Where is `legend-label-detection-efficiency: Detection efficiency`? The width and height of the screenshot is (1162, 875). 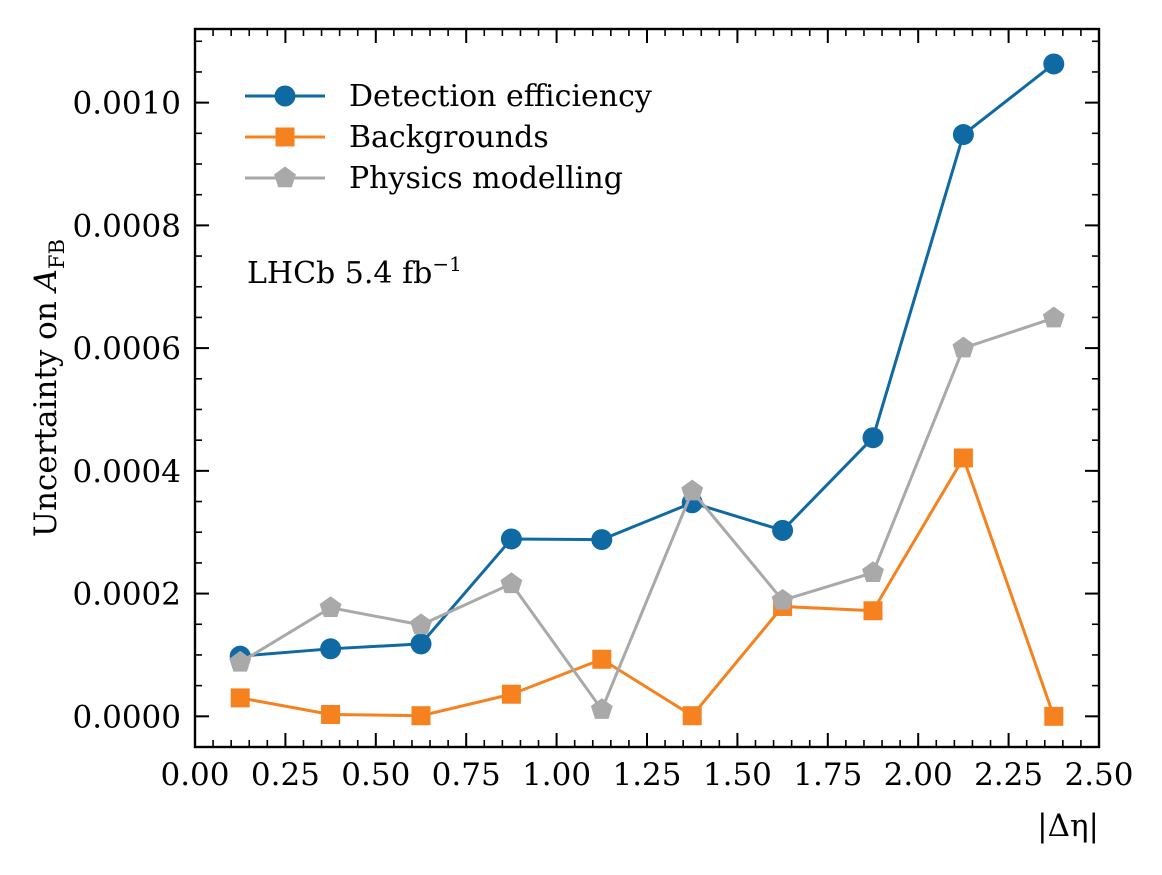 legend-label-detection-efficiency: Detection efficiency is located at coordinates (500, 96).